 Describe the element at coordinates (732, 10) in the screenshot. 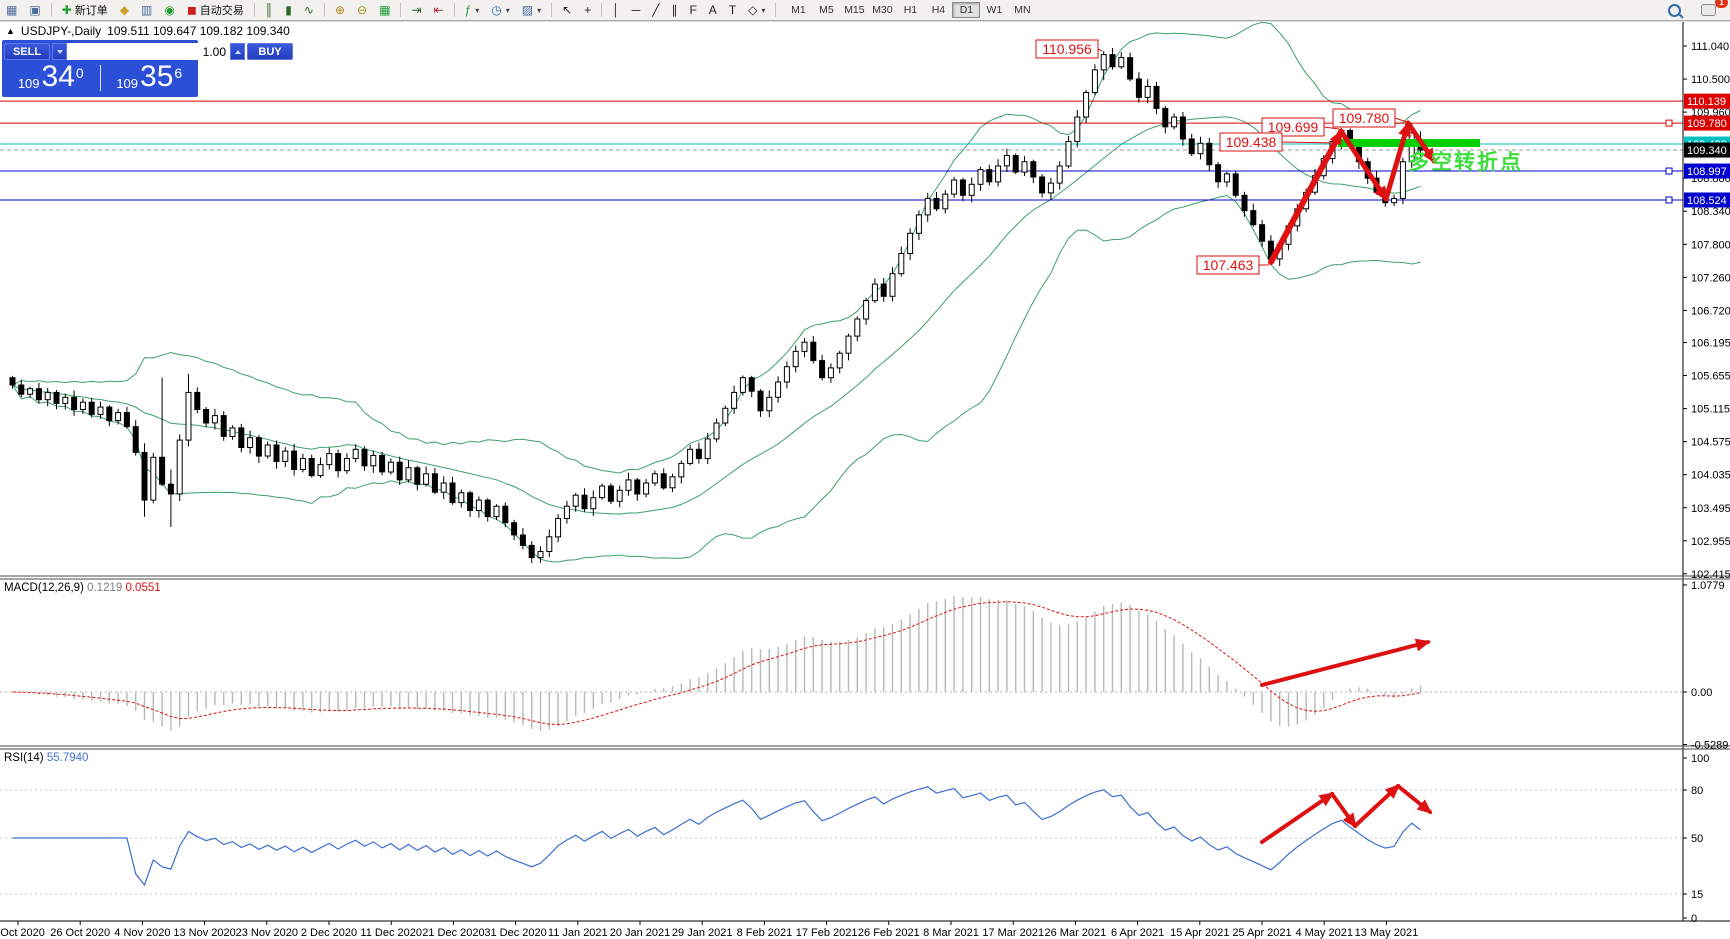

I see `text-label-button: T` at that location.